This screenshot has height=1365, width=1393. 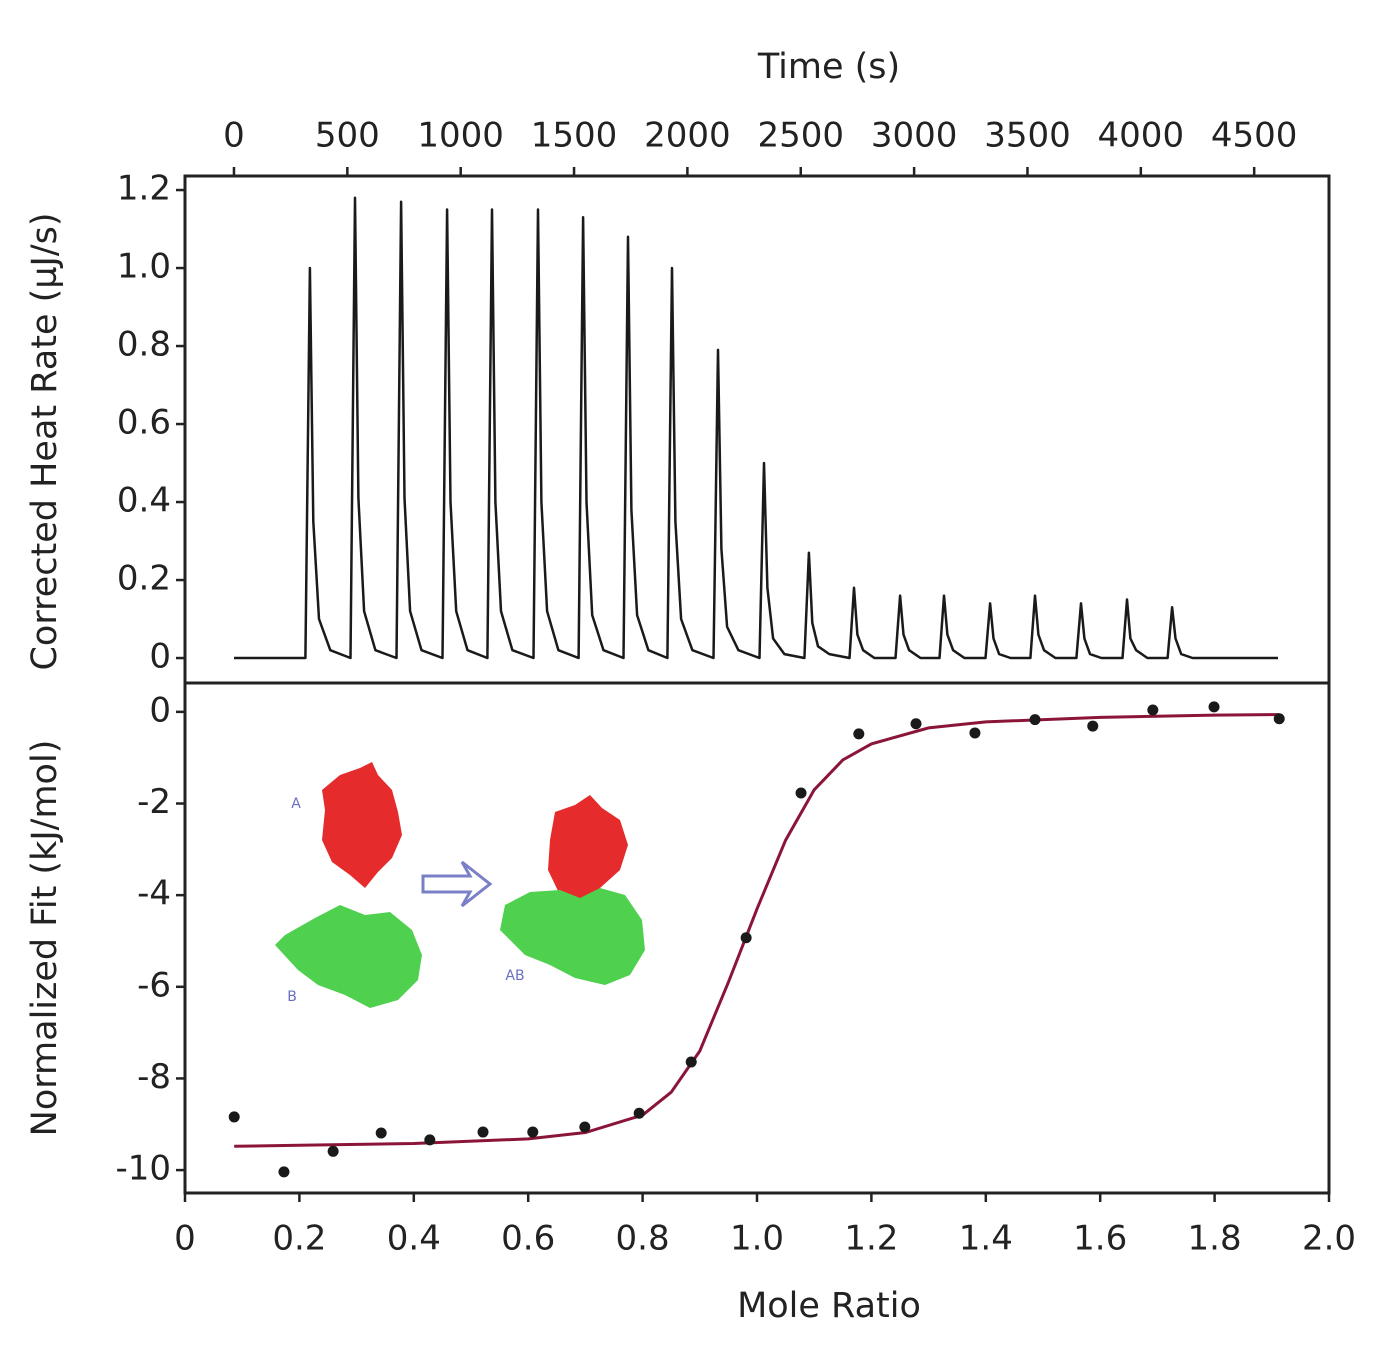 What do you see at coordinates (143, 1169) in the screenshot?
I see `y-tick-label: -10` at bounding box center [143, 1169].